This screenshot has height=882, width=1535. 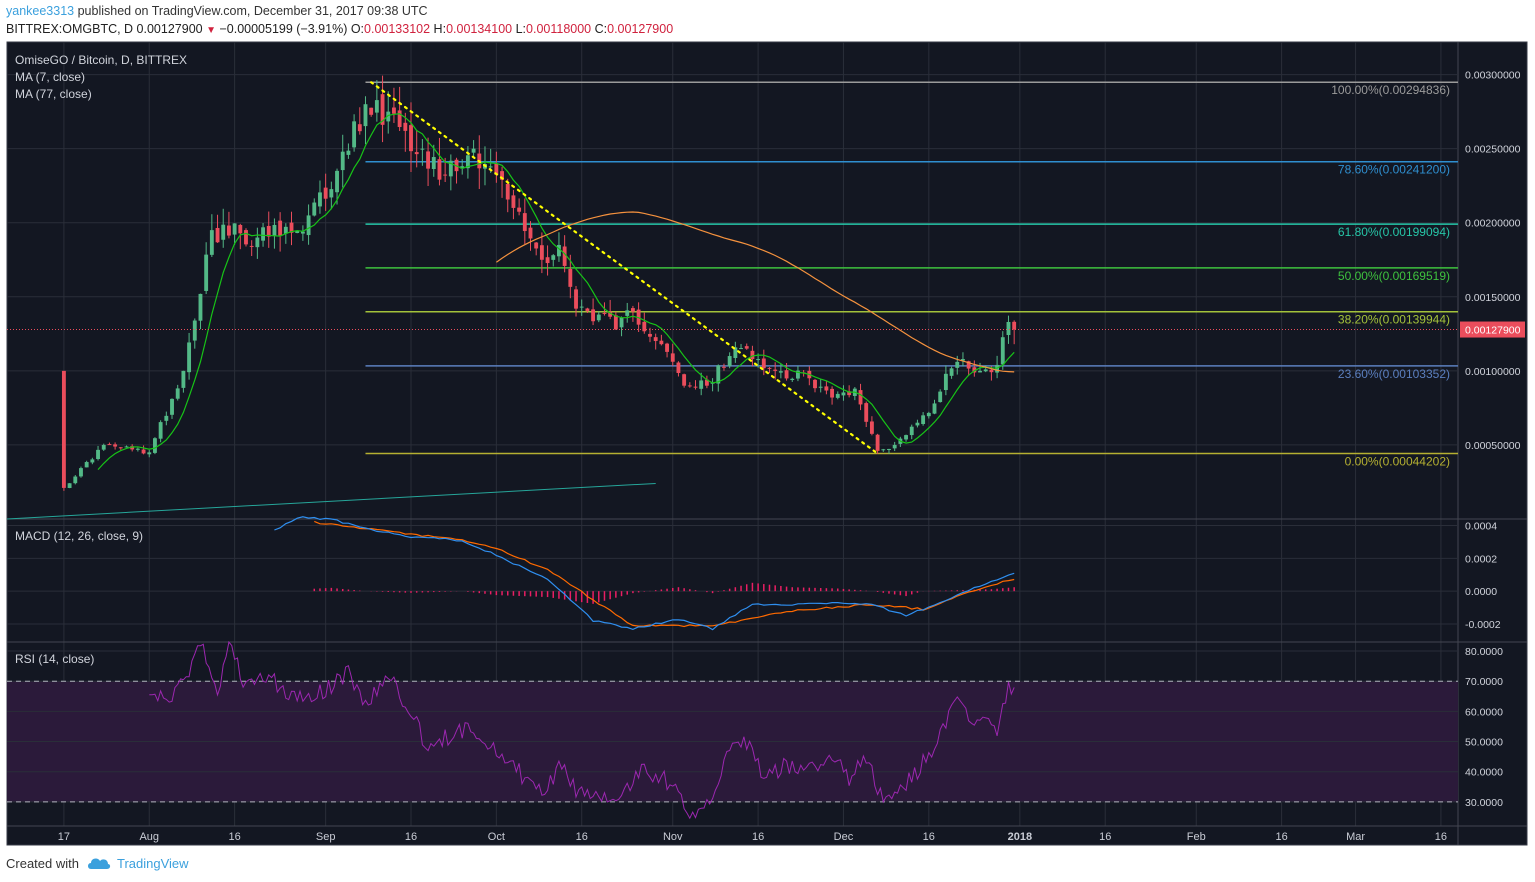 What do you see at coordinates (1355, 837) in the screenshot?
I see `x-tick-label: Mar` at bounding box center [1355, 837].